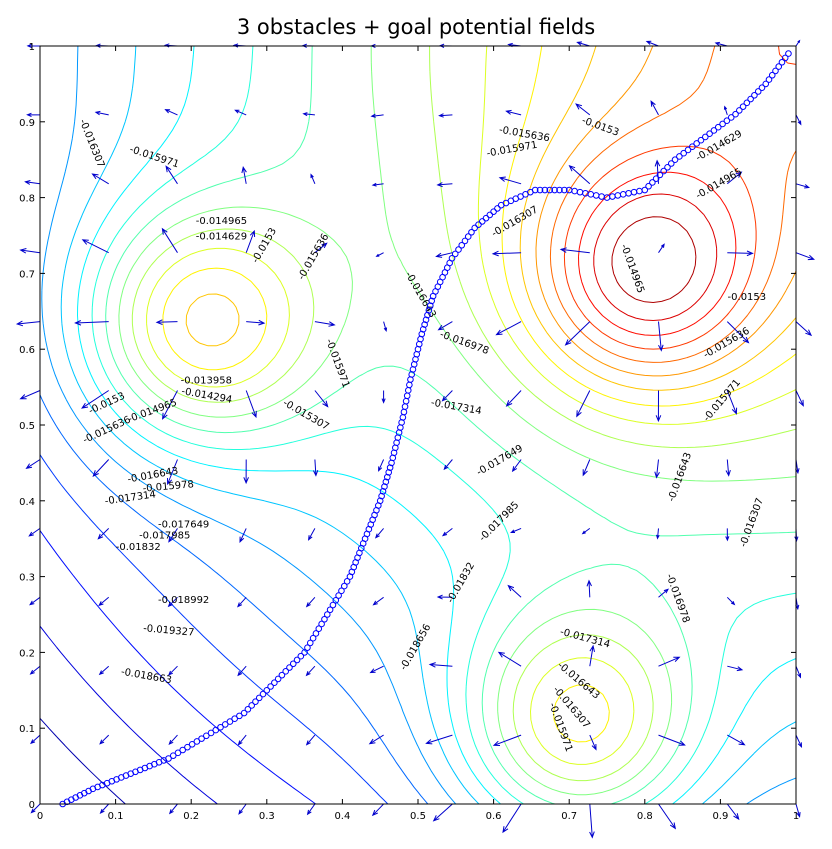 The width and height of the screenshot is (832, 849). Describe the element at coordinates (337, 364) in the screenshot. I see `contour-label: -0.015971` at that location.